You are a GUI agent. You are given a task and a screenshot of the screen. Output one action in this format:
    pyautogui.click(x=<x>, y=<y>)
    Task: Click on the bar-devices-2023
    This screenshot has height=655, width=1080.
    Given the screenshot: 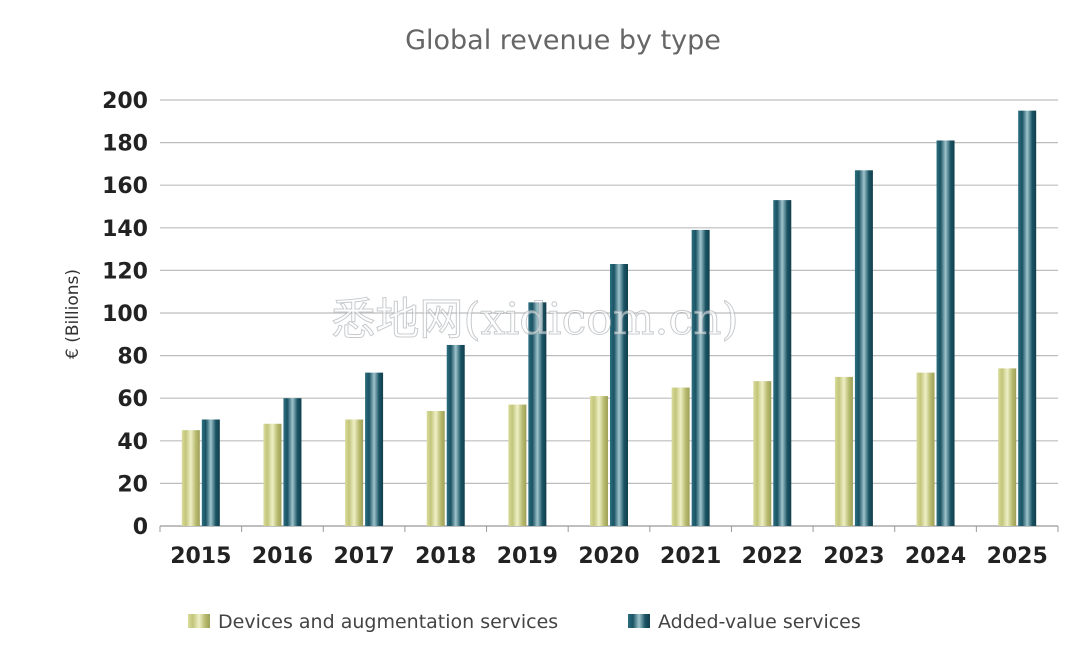 What is the action you would take?
    pyautogui.click(x=843, y=451)
    